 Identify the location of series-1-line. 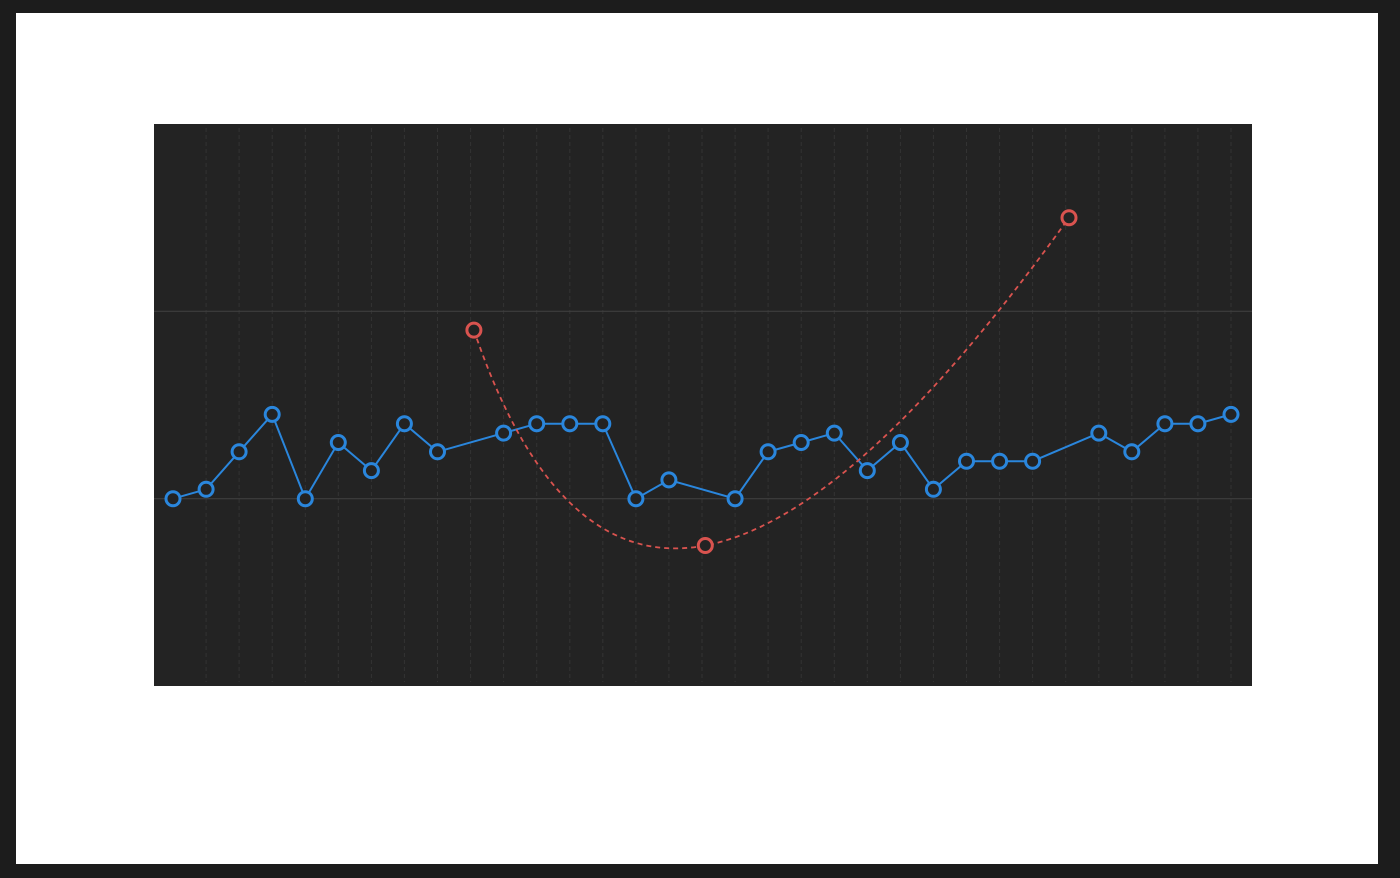
(702, 456).